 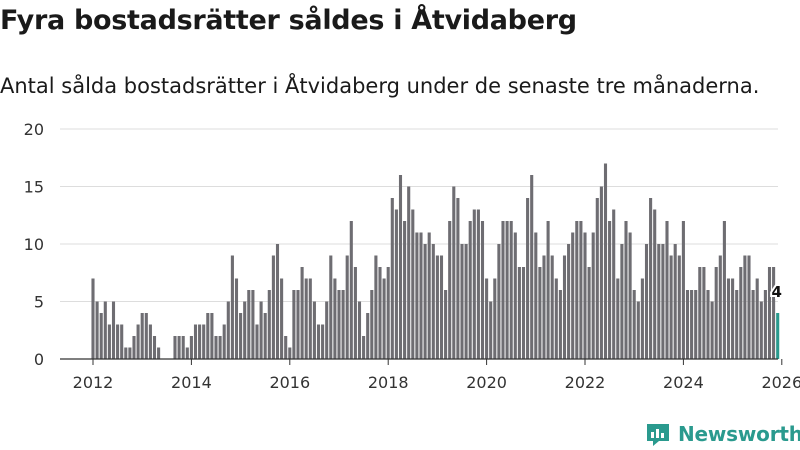 What do you see at coordinates (739, 434) in the screenshot?
I see `brand-name: Newsworthy` at bounding box center [739, 434].